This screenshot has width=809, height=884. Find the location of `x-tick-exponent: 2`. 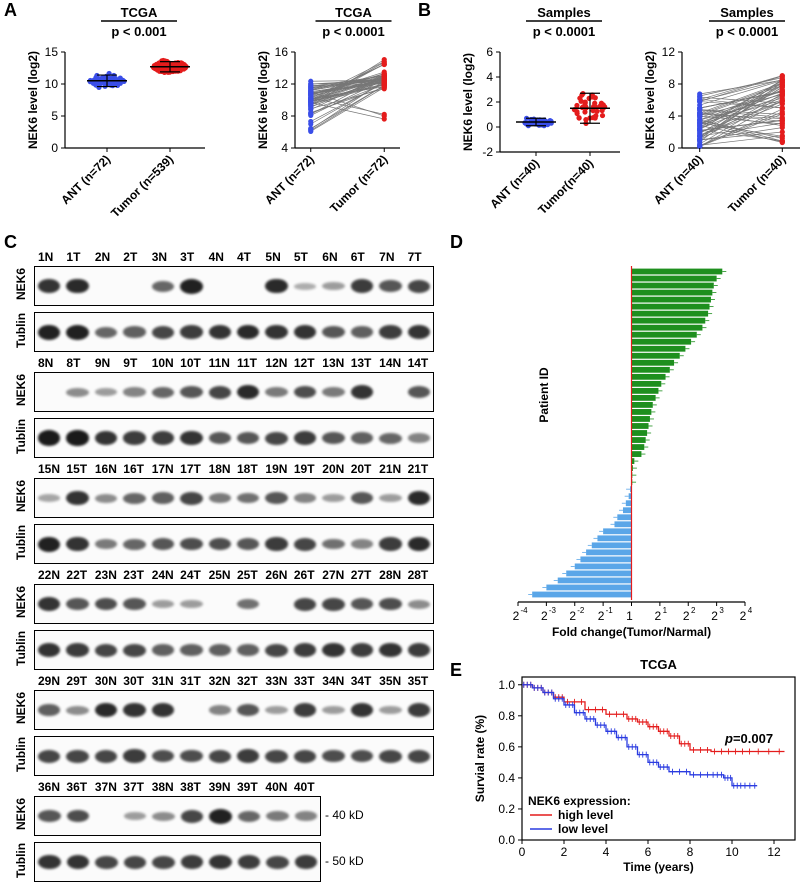

x-tick-exponent: 2 is located at coordinates (693, 610).